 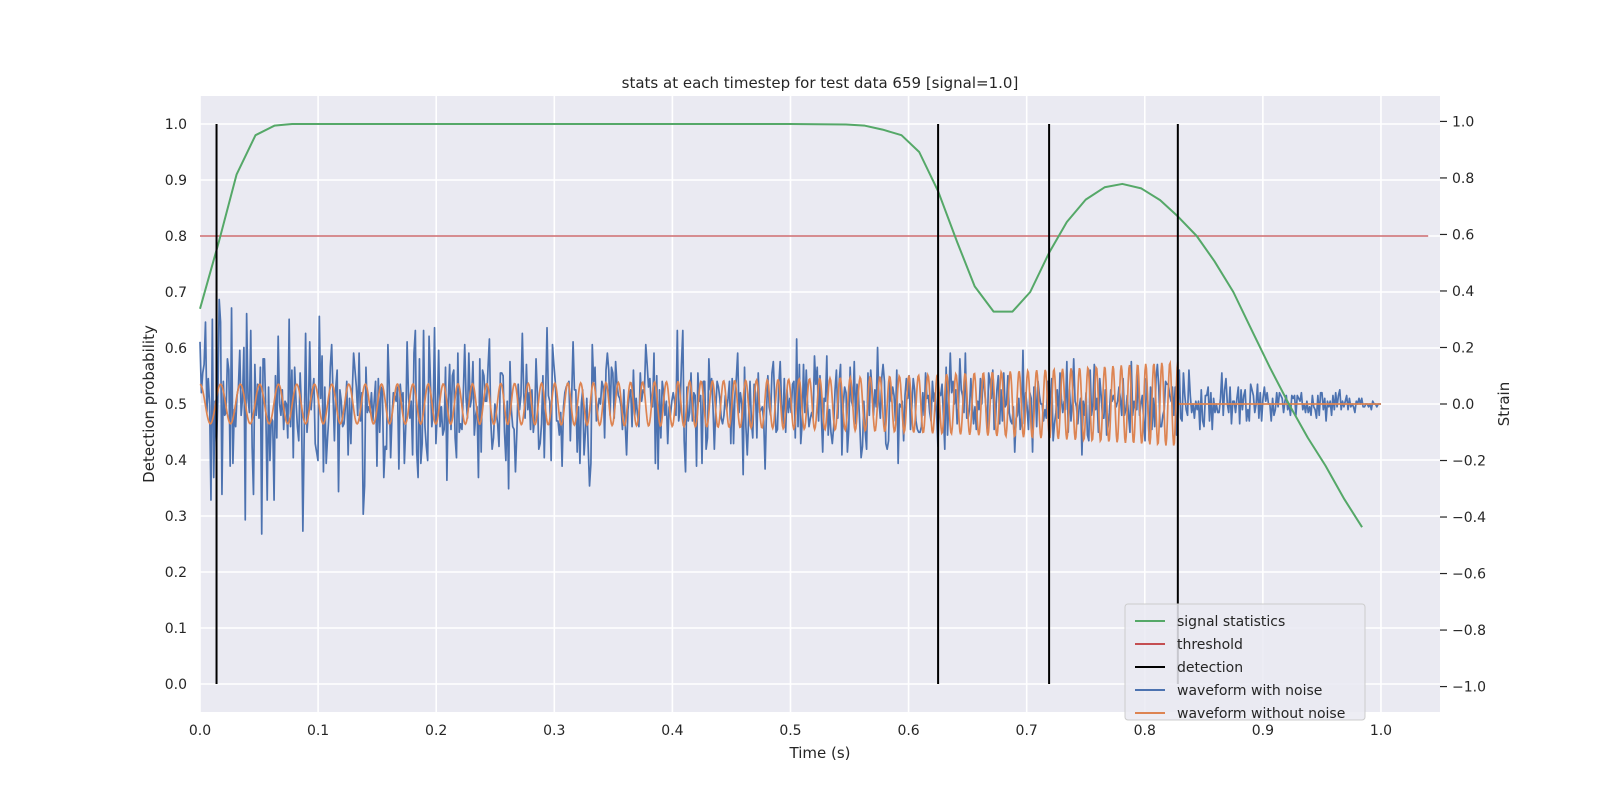 I want to click on x-tick-label: 0.5, so click(x=790, y=731).